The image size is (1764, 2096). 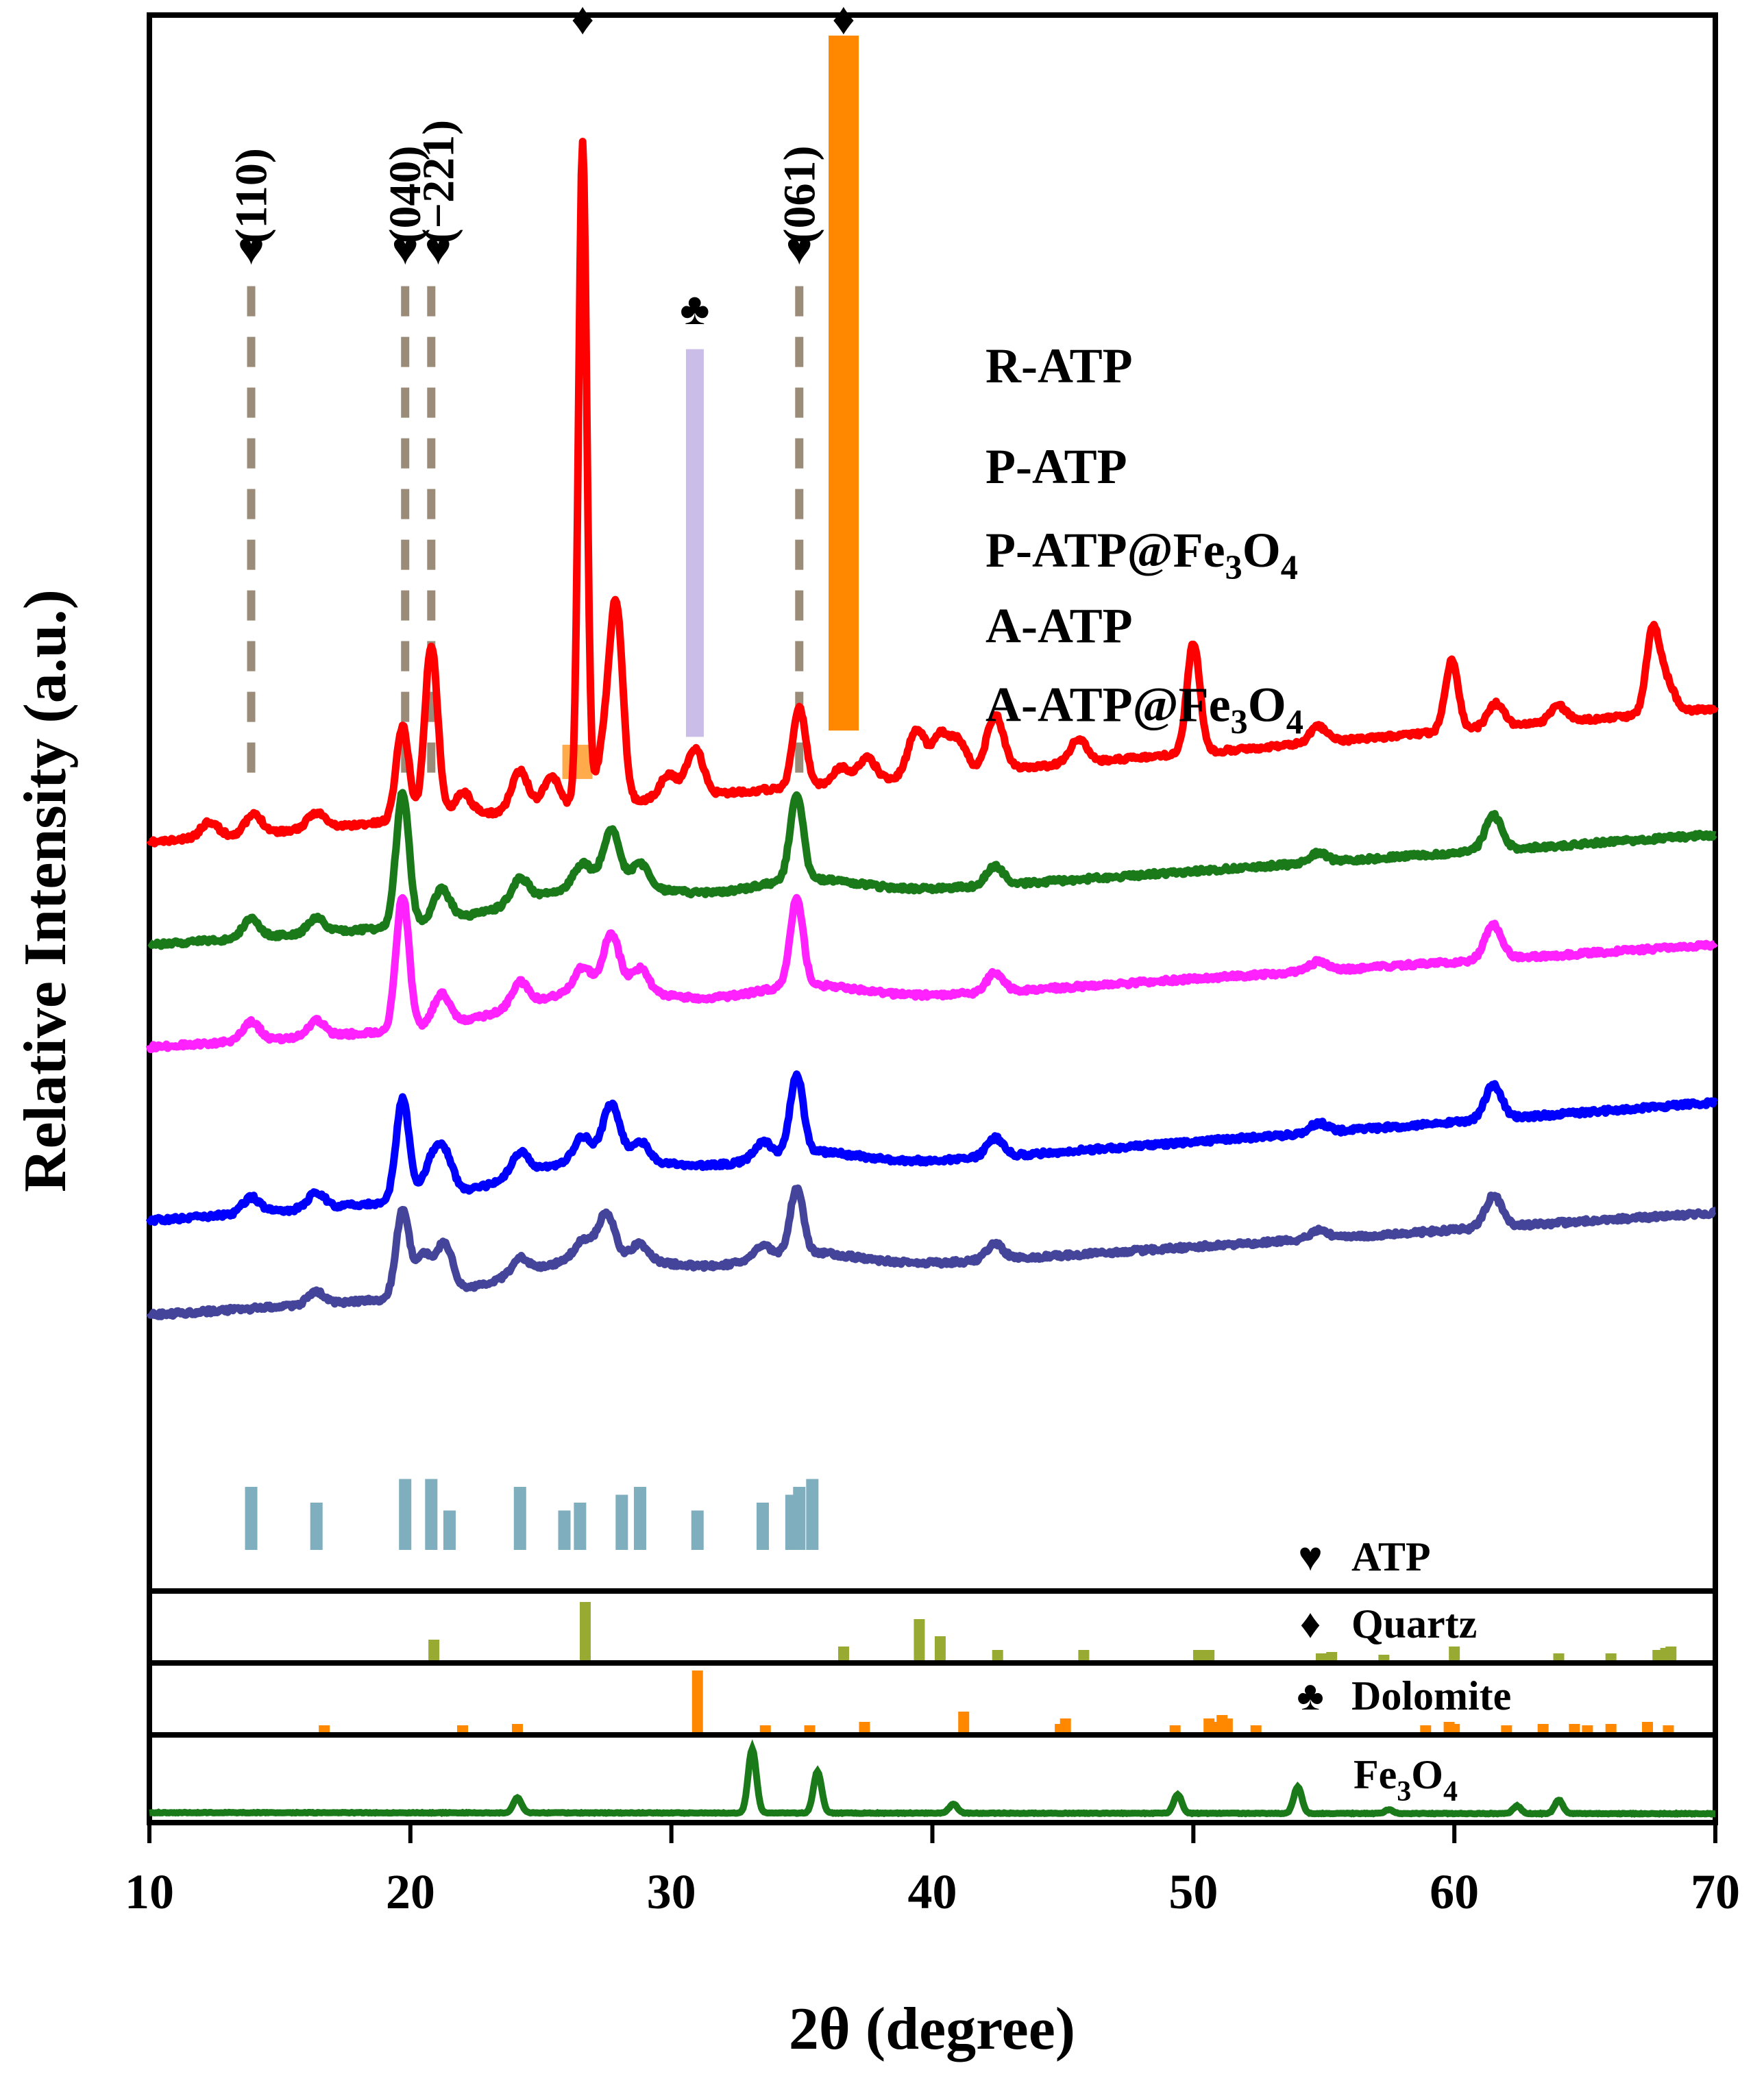 I want to click on y-axis-title: Relative Intensity (a.u.), so click(x=45, y=890).